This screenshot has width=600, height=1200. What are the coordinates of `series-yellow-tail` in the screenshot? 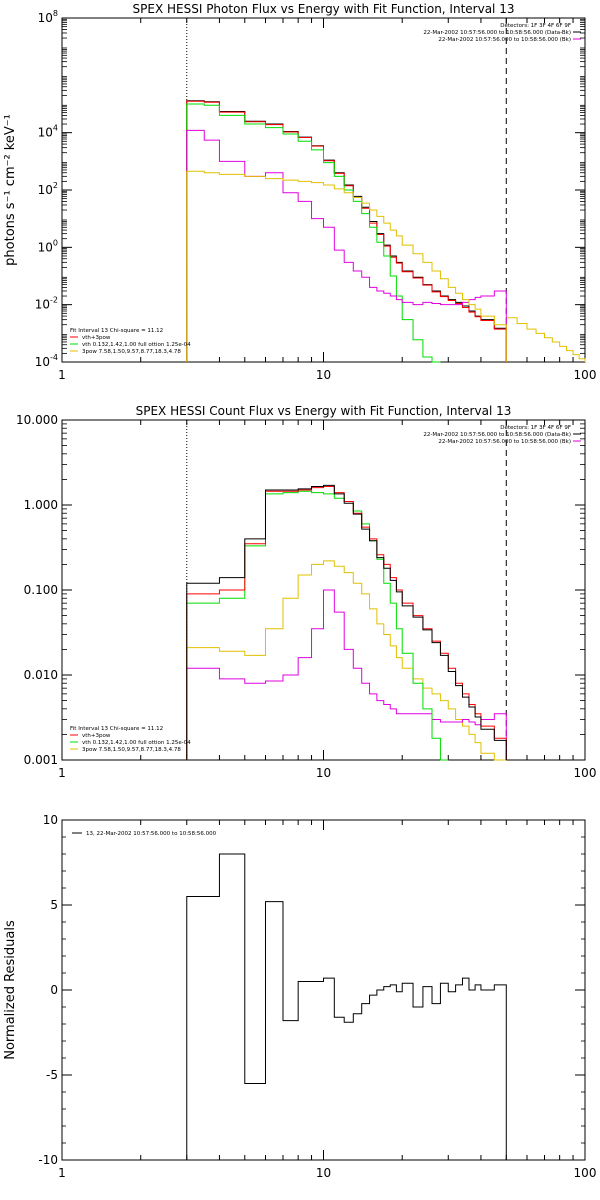 It's located at (545, 339).